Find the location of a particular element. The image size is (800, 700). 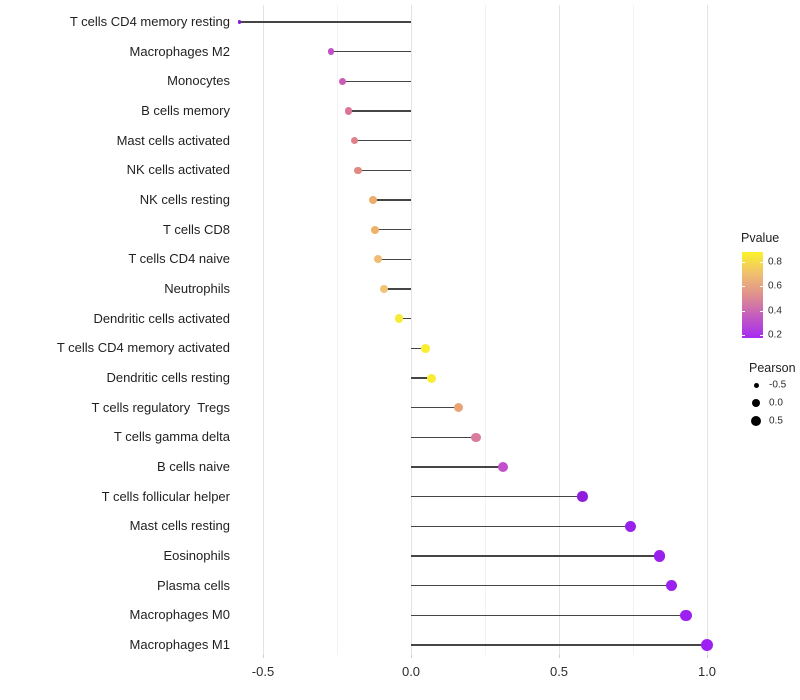

row-label: Neutrophils is located at coordinates (197, 288).